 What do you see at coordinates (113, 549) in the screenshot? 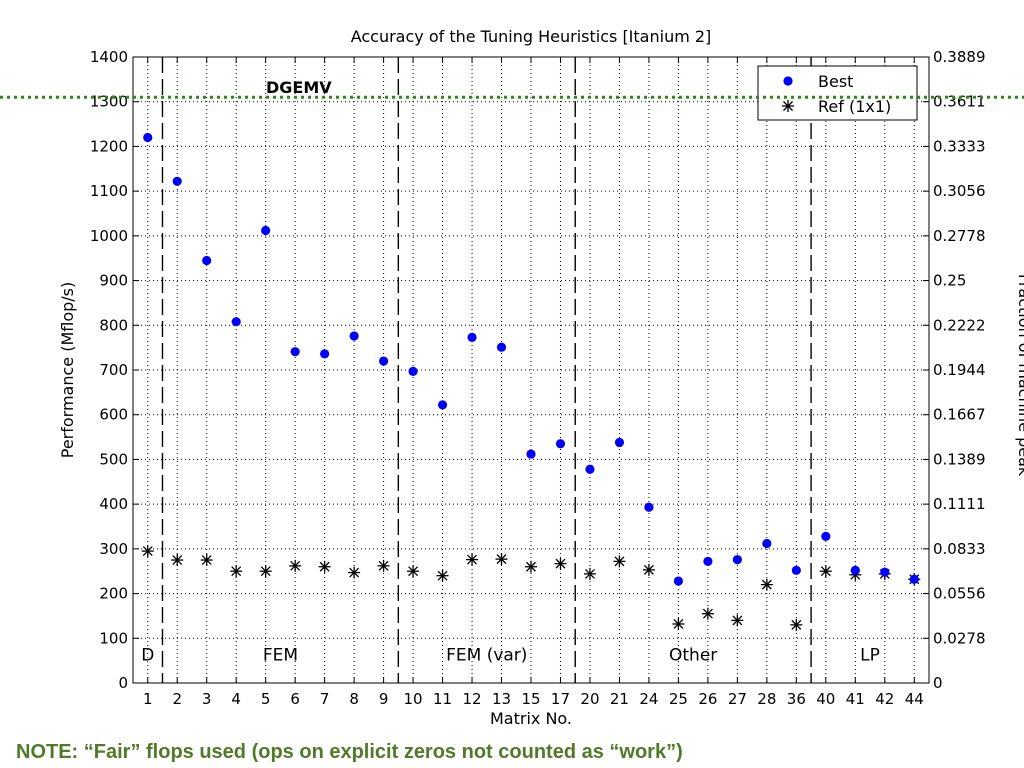
I see `y-tick-label: 300` at bounding box center [113, 549].